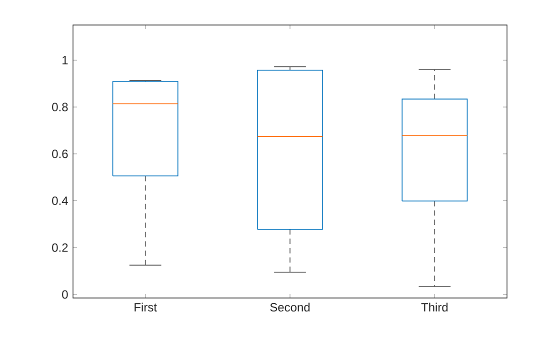 The height and width of the screenshot is (337, 560). What do you see at coordinates (60, 201) in the screenshot?
I see `y-tick-label: 0.4` at bounding box center [60, 201].